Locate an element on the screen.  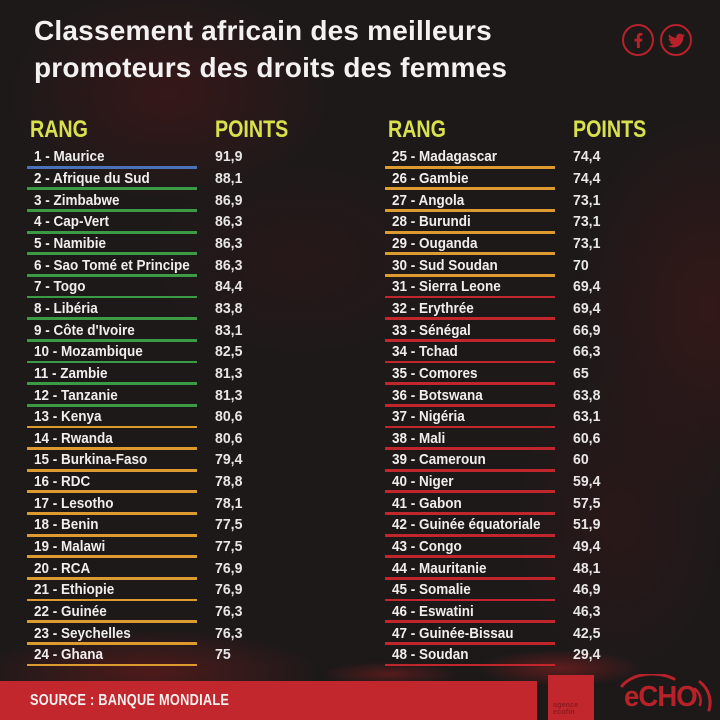
row-label: 10 - Mozambique is located at coordinates (88, 352).